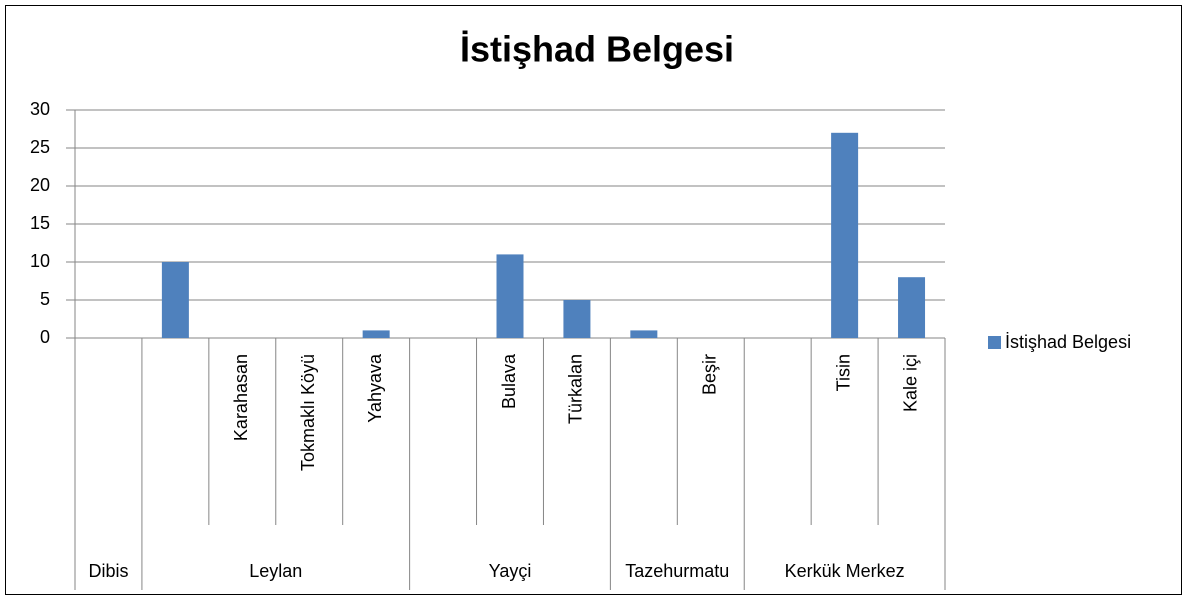 This screenshot has width=1187, height=605. I want to click on x-tick-label: Bulava, so click(509, 381).